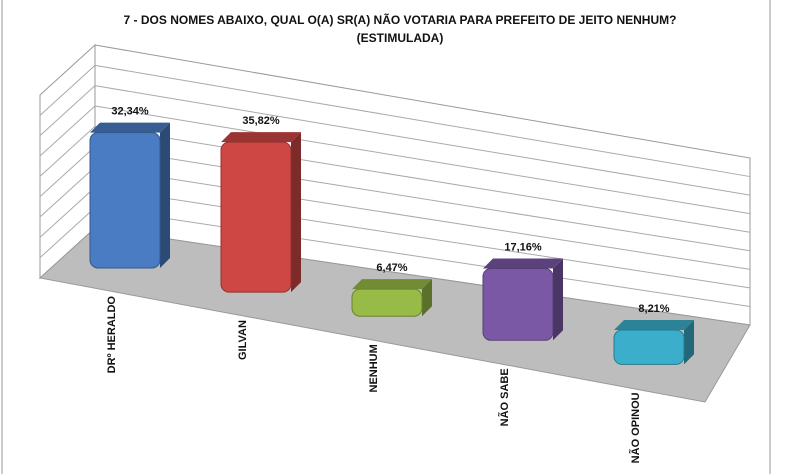 Image resolution: width=800 pixels, height=474 pixels. What do you see at coordinates (130, 112) in the screenshot?
I see `value-label: 32,34%` at bounding box center [130, 112].